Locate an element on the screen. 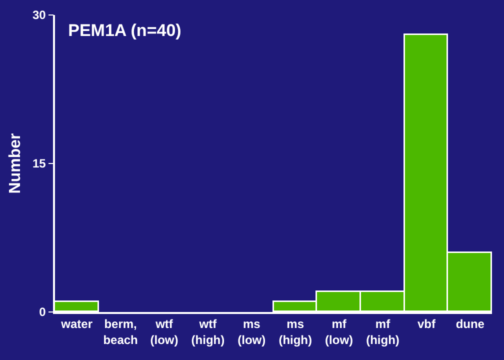  x-tick-label: water is located at coordinates (76, 324).